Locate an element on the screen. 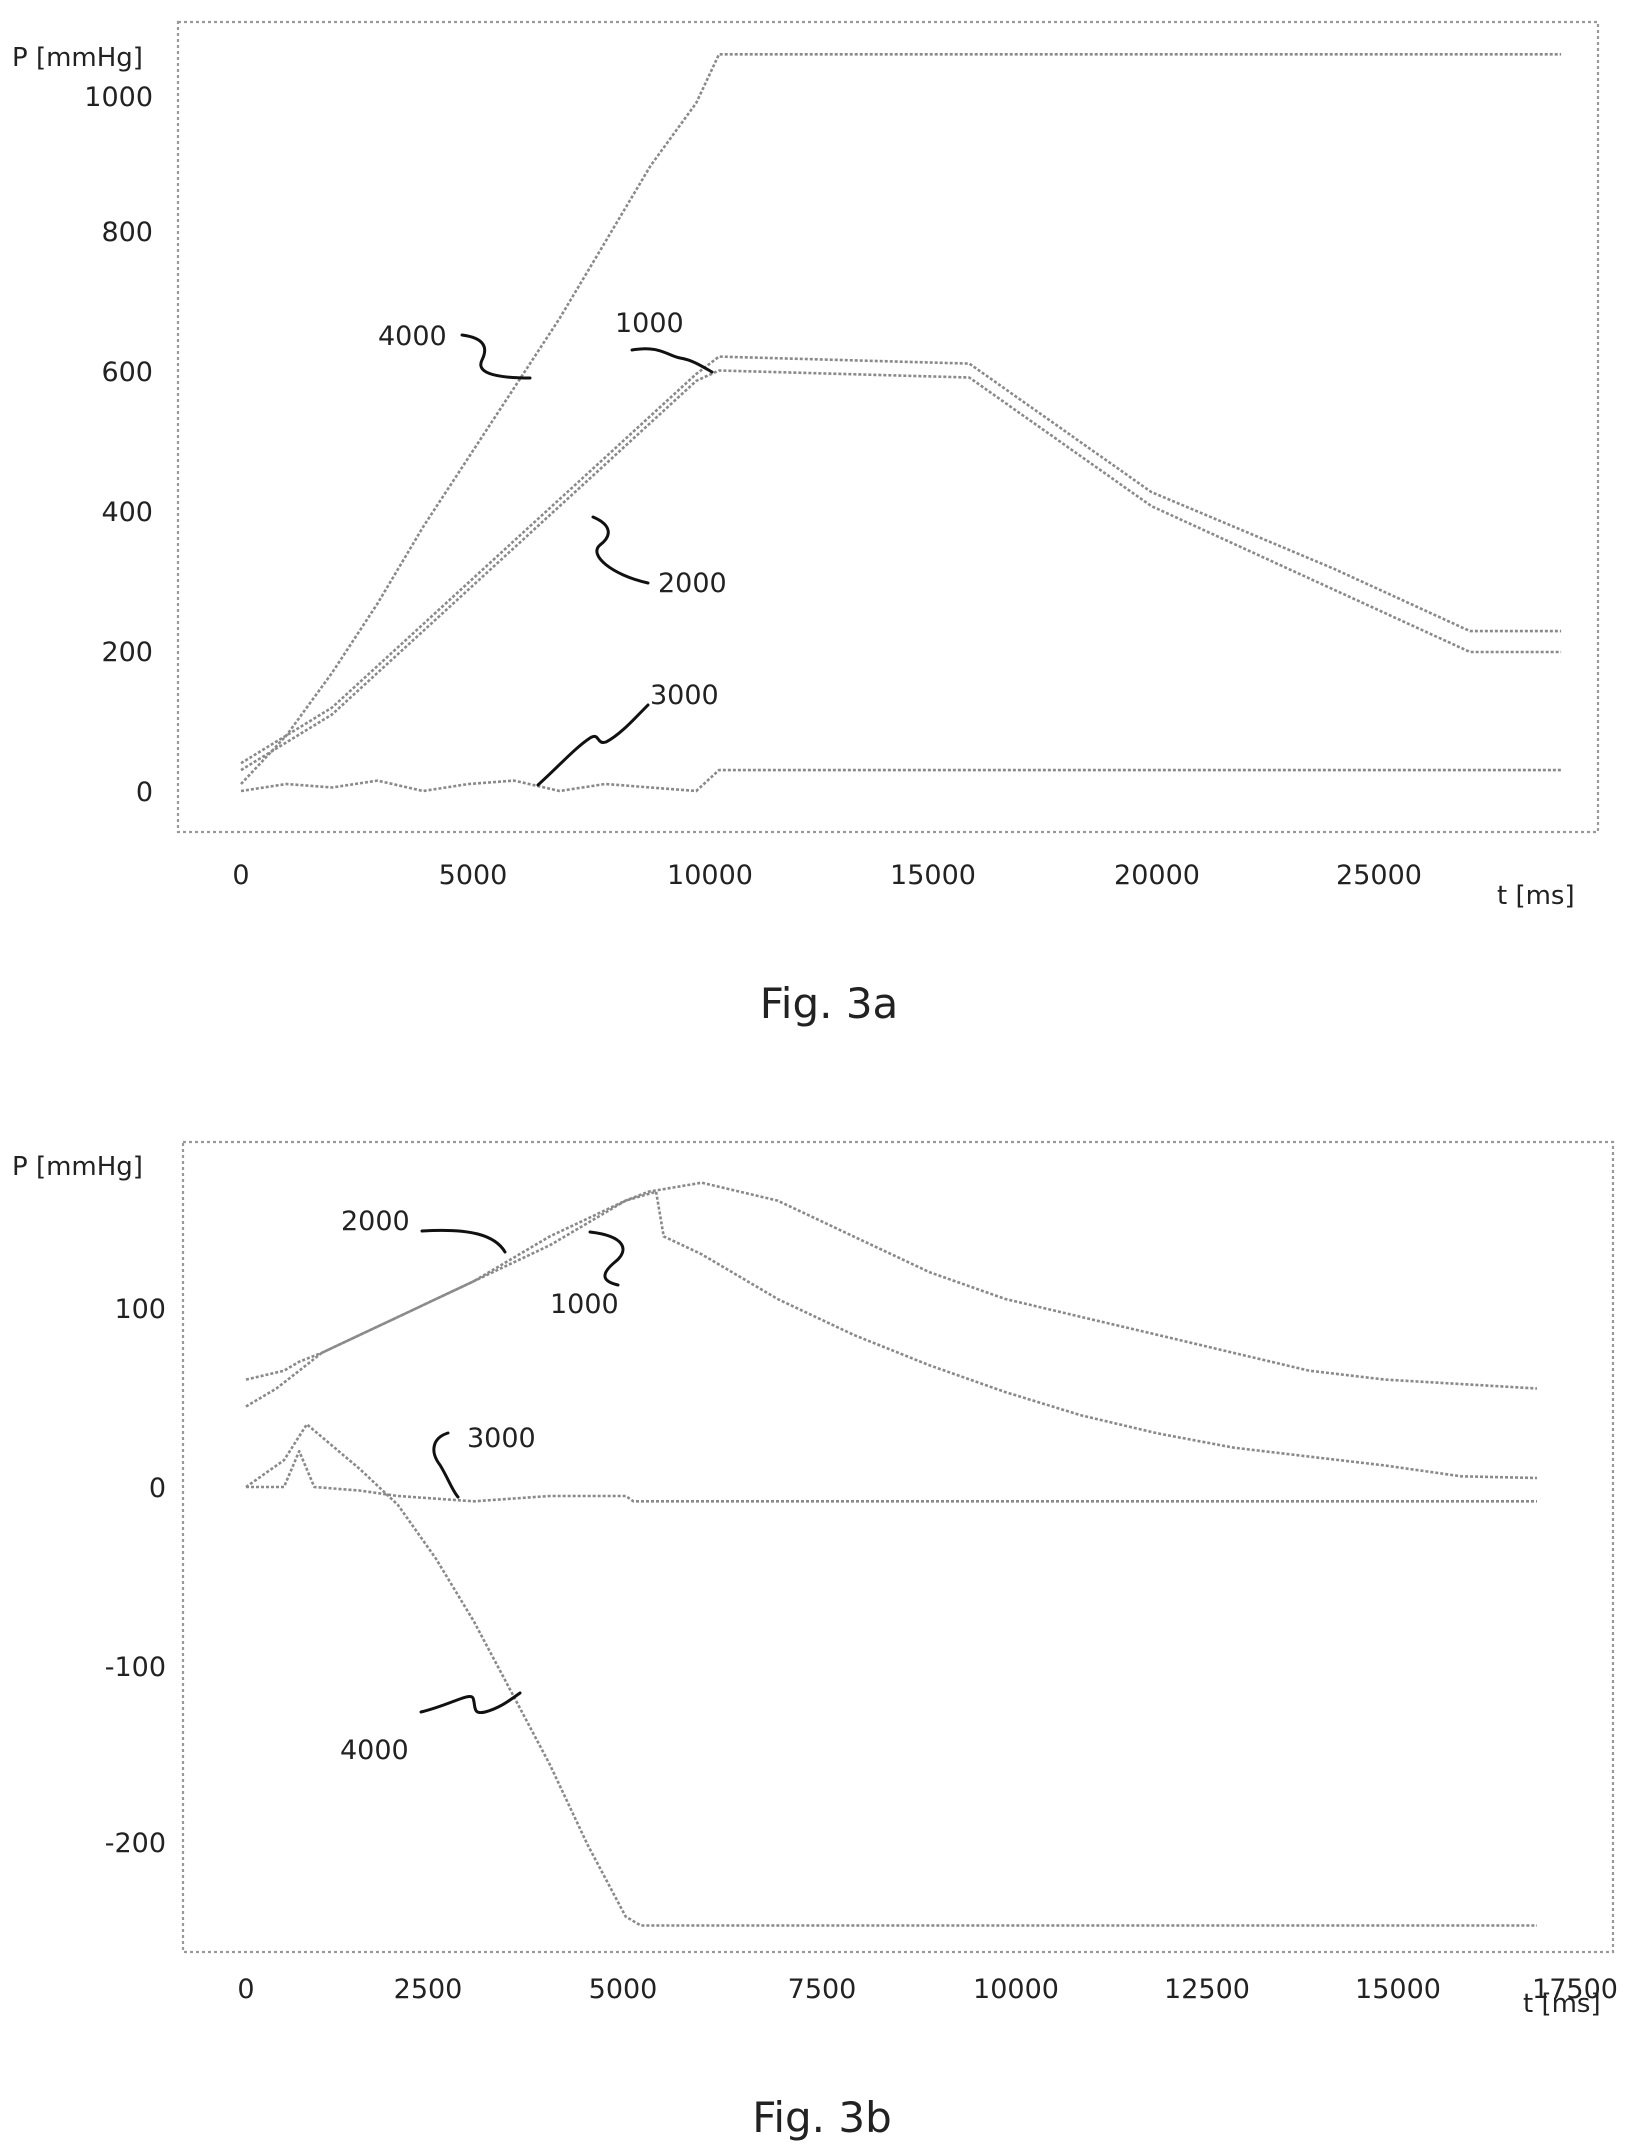 The height and width of the screenshot is (2151, 1638). chart-3b-xtick-17500: 17500 is located at coordinates (1575, 1989).